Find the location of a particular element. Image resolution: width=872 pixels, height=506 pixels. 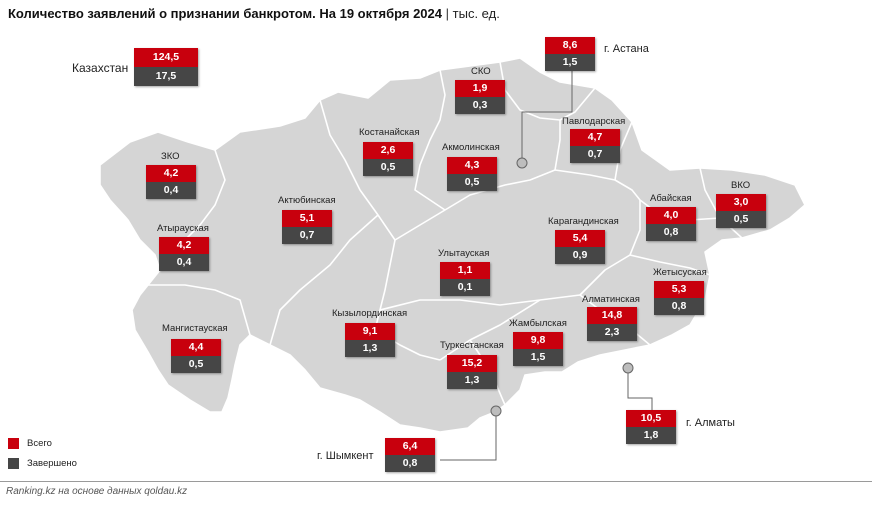

shymkent-total: 6,4 is located at coordinates (410, 446).